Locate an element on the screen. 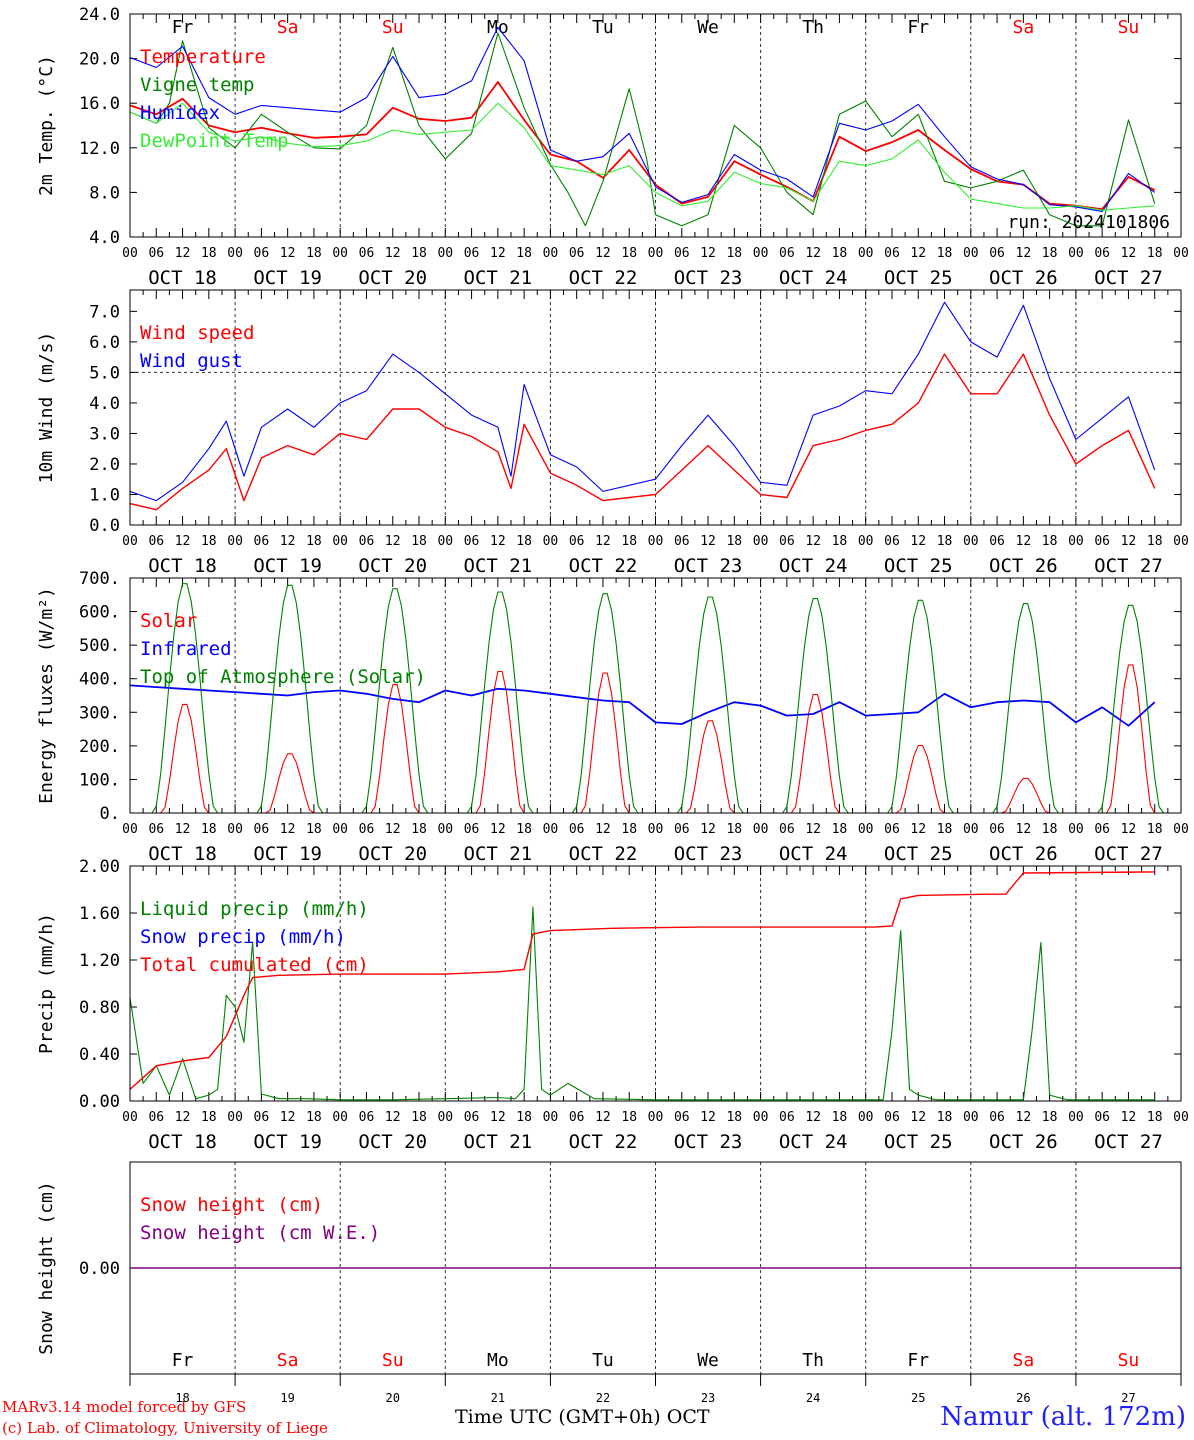 Image resolution: width=1194 pixels, height=1440 pixels. y-axis-title: 10m Wind (m/s) is located at coordinates (46, 408).